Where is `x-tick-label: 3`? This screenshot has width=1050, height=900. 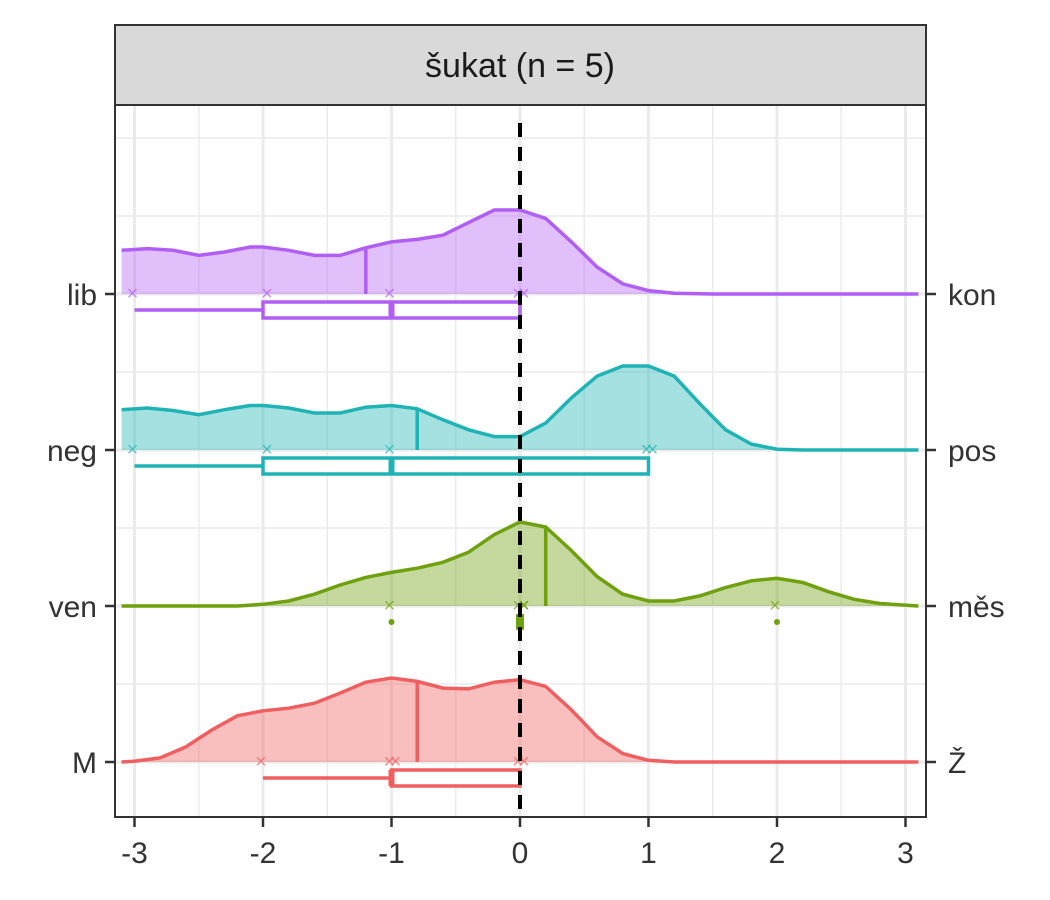
x-tick-label: 3 is located at coordinates (905, 853).